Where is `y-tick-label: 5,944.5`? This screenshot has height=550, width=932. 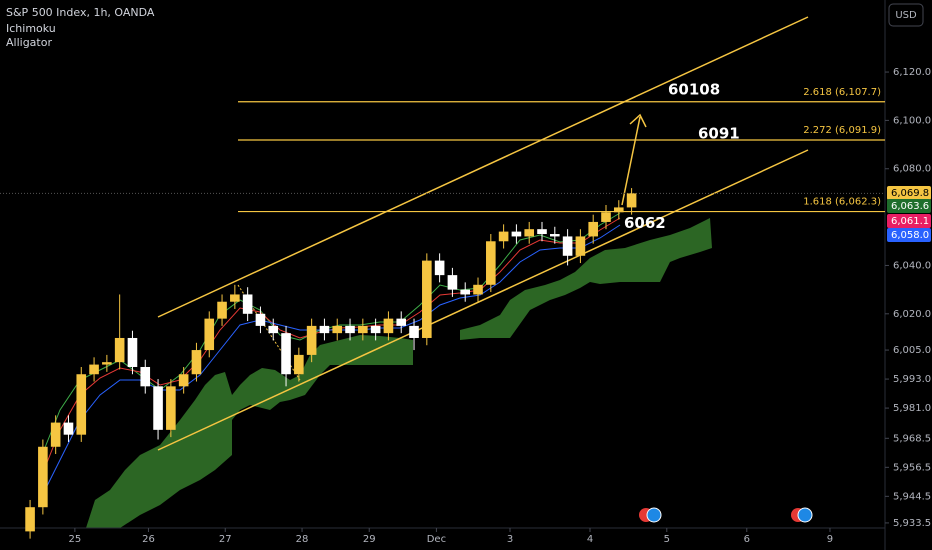 y-tick-label: 5,944.5 is located at coordinates (912, 496).